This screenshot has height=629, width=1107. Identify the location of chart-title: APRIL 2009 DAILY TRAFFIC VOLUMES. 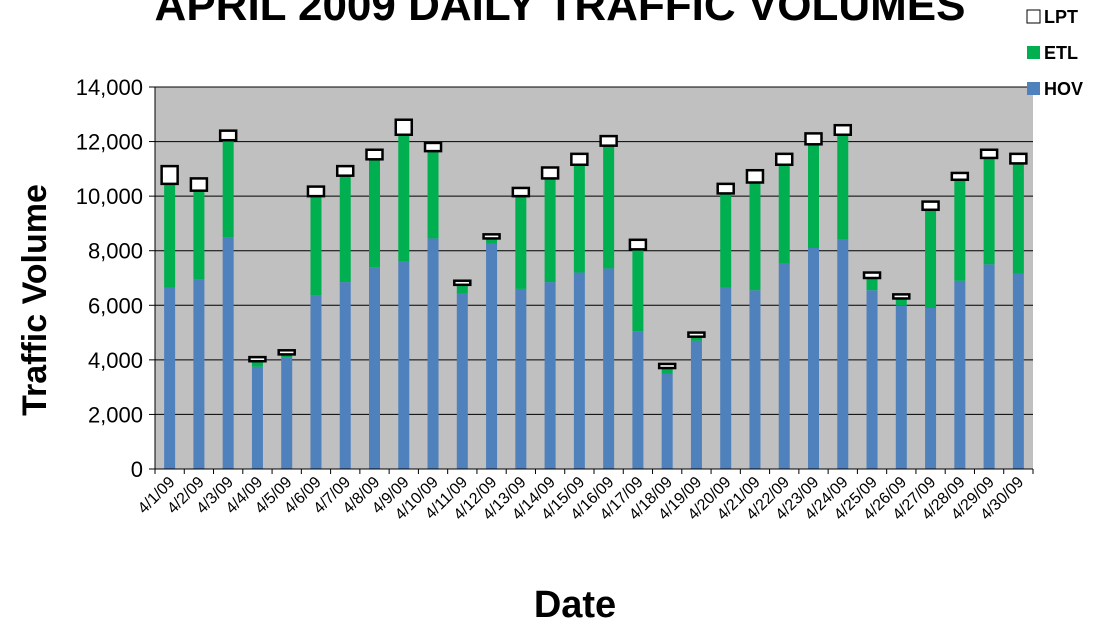
(560, 15).